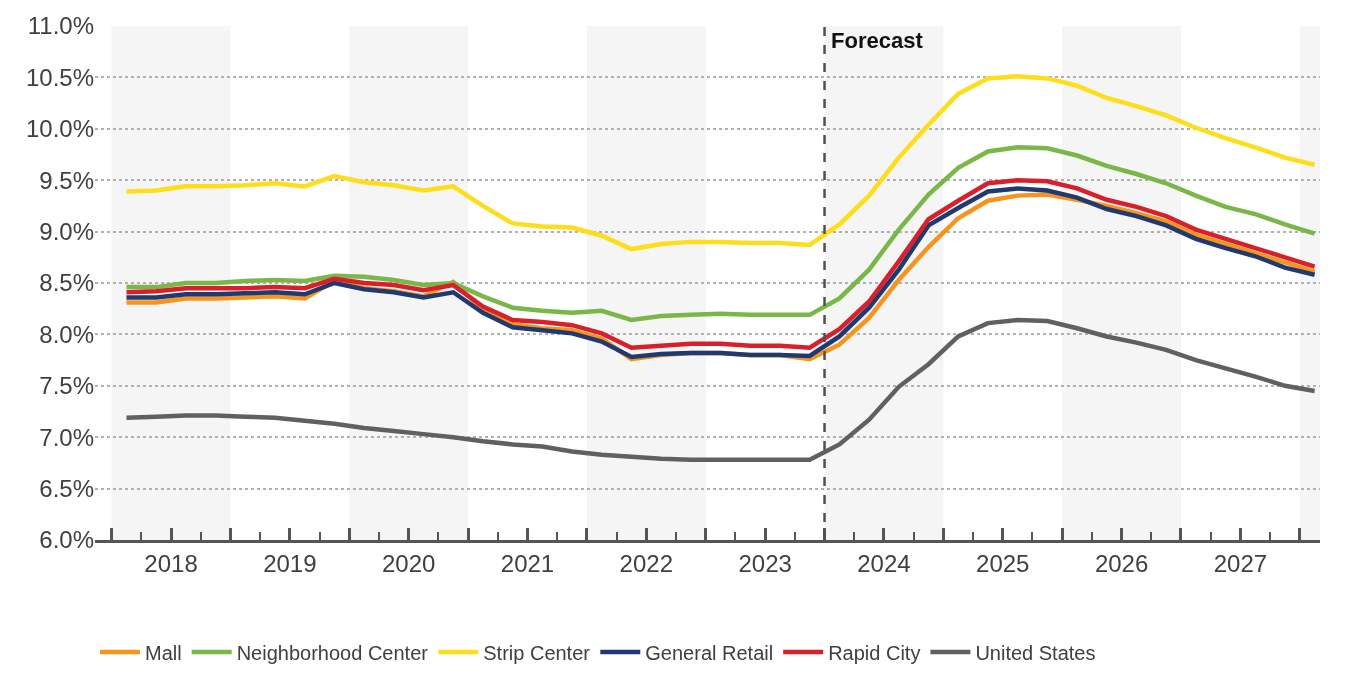 The height and width of the screenshot is (684, 1355). What do you see at coordinates (1121, 563) in the screenshot?
I see `x-tick-label: 2026` at bounding box center [1121, 563].